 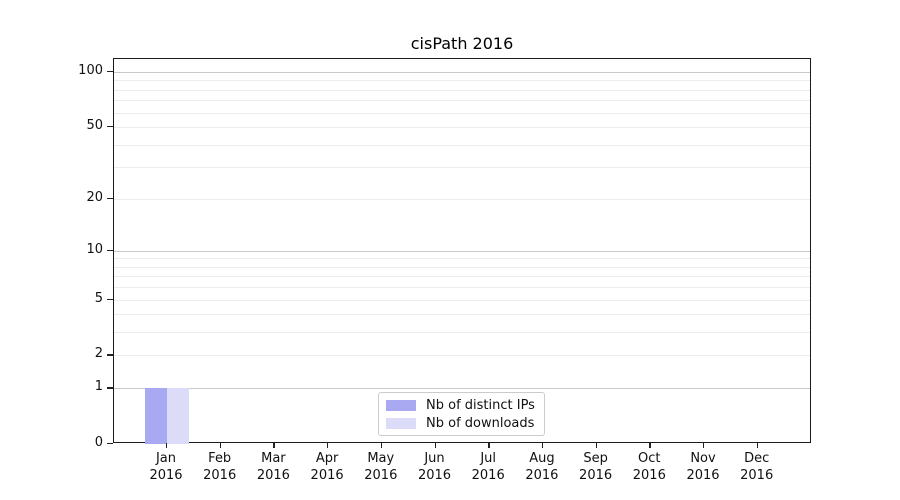 I want to click on x-tick-label: Mar 2016, so click(x=273, y=467).